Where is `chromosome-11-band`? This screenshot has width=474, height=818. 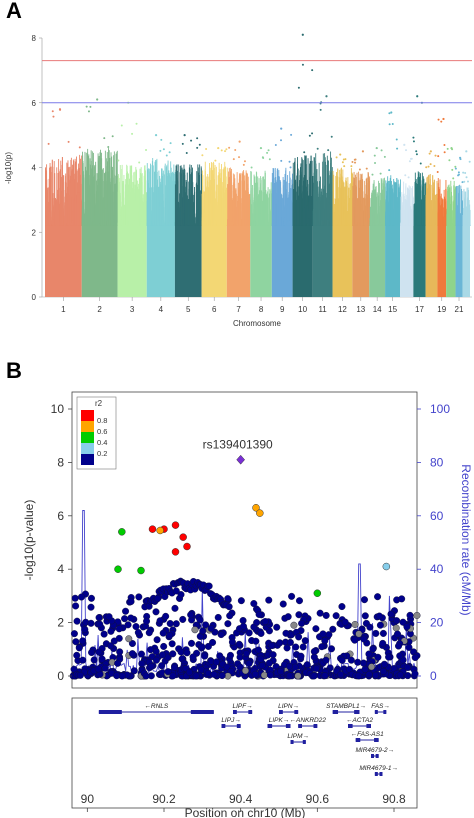 chromosome-11-band is located at coordinates (323, 196).